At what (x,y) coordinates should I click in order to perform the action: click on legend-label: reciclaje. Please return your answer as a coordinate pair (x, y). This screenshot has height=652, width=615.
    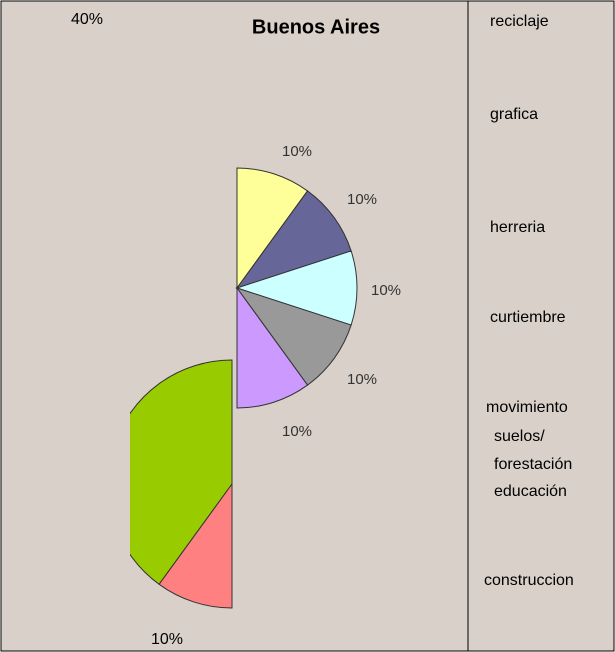
    Looking at the image, I should click on (519, 21).